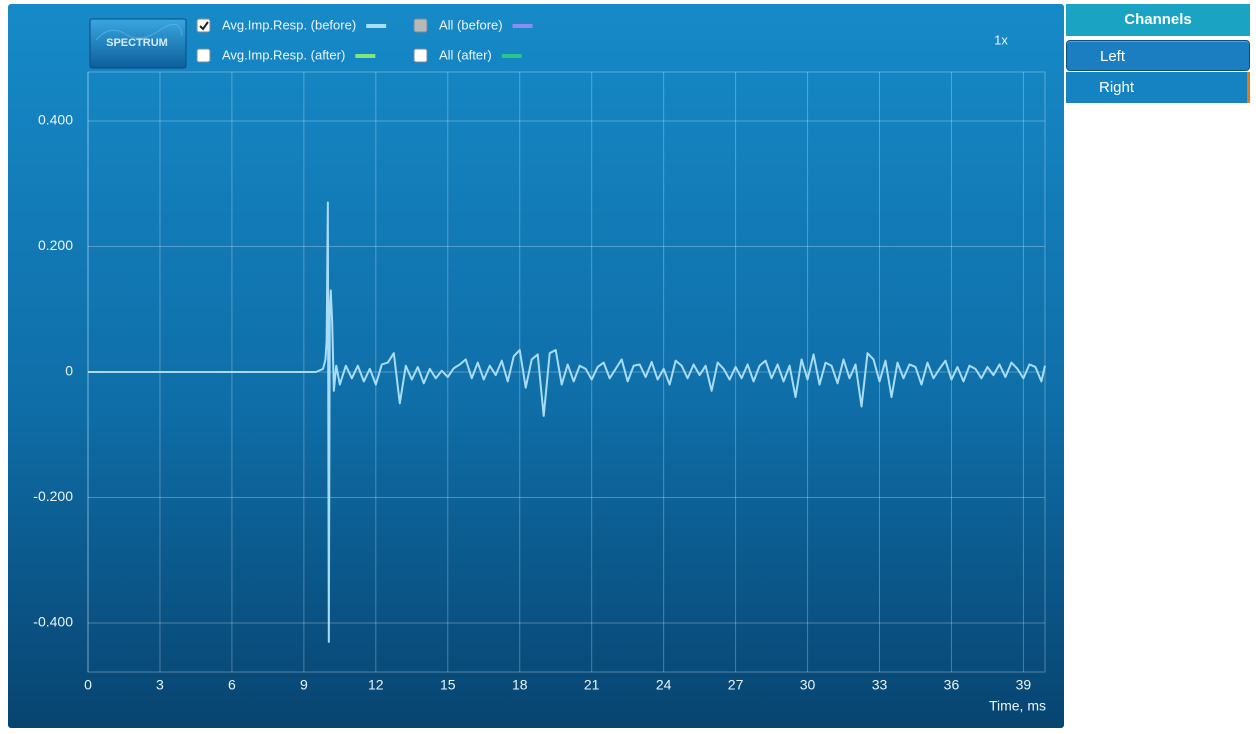  I want to click on x-tick-label: 6, so click(232, 685).